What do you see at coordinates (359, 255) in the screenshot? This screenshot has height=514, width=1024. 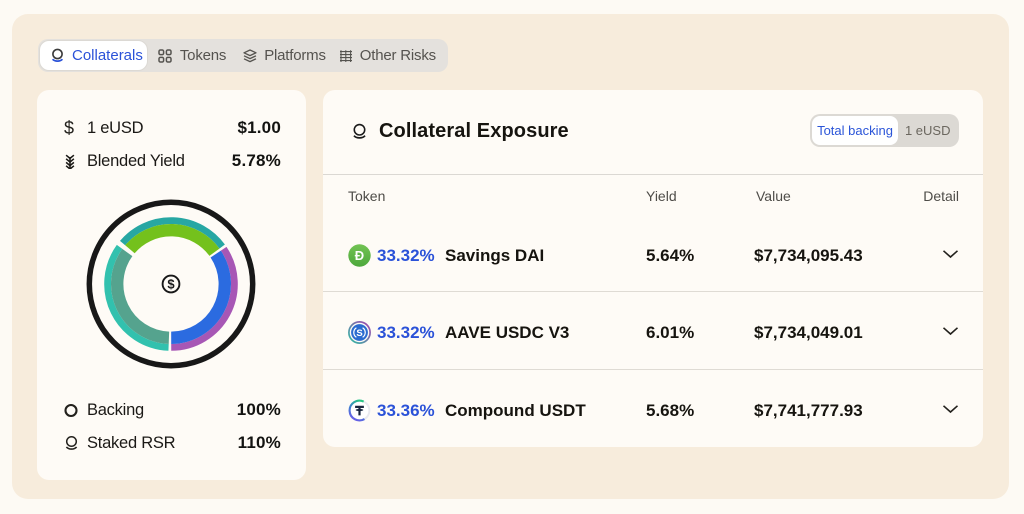 I see `svg-text: Ð` at bounding box center [359, 255].